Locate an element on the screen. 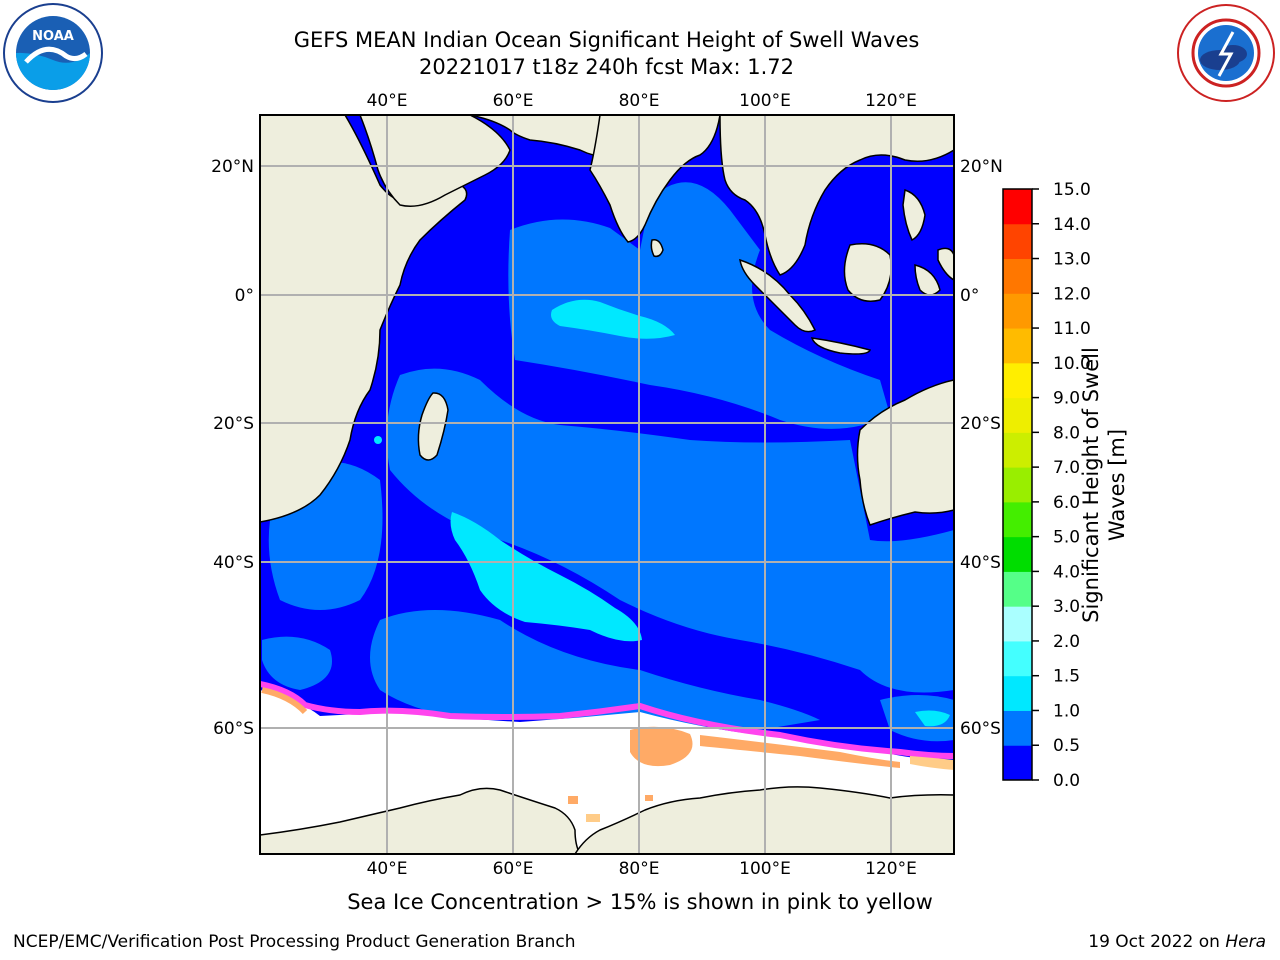 The width and height of the screenshot is (1280, 960). footer-date: 19 Oct 2022 on Hera is located at coordinates (1177, 942).